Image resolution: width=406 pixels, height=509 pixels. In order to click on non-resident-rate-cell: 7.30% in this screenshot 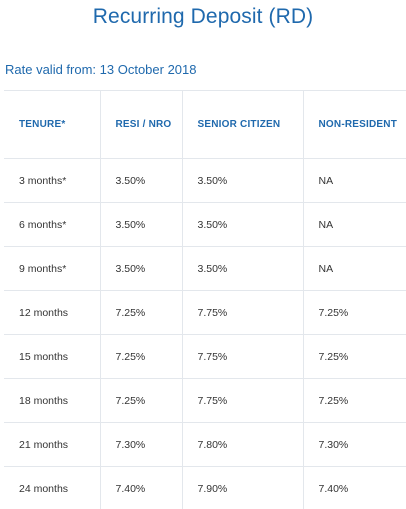, I will do `click(354, 444)`.